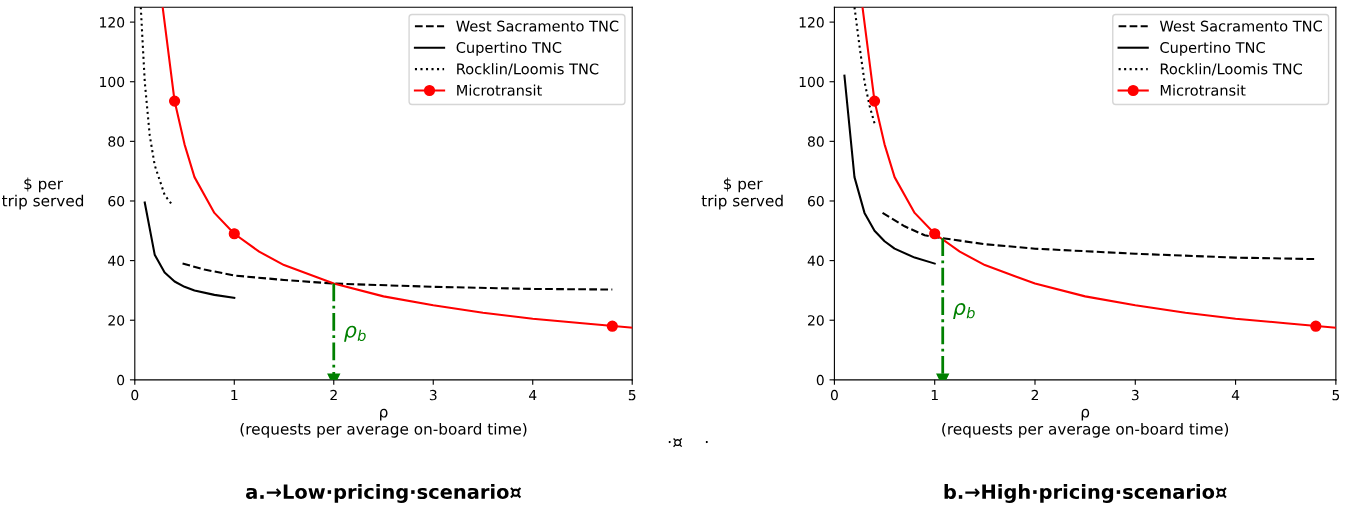 The image size is (1348, 514). What do you see at coordinates (1085, 493) in the screenshot?
I see `text: b.→High·pricing·scenario¤` at bounding box center [1085, 493].